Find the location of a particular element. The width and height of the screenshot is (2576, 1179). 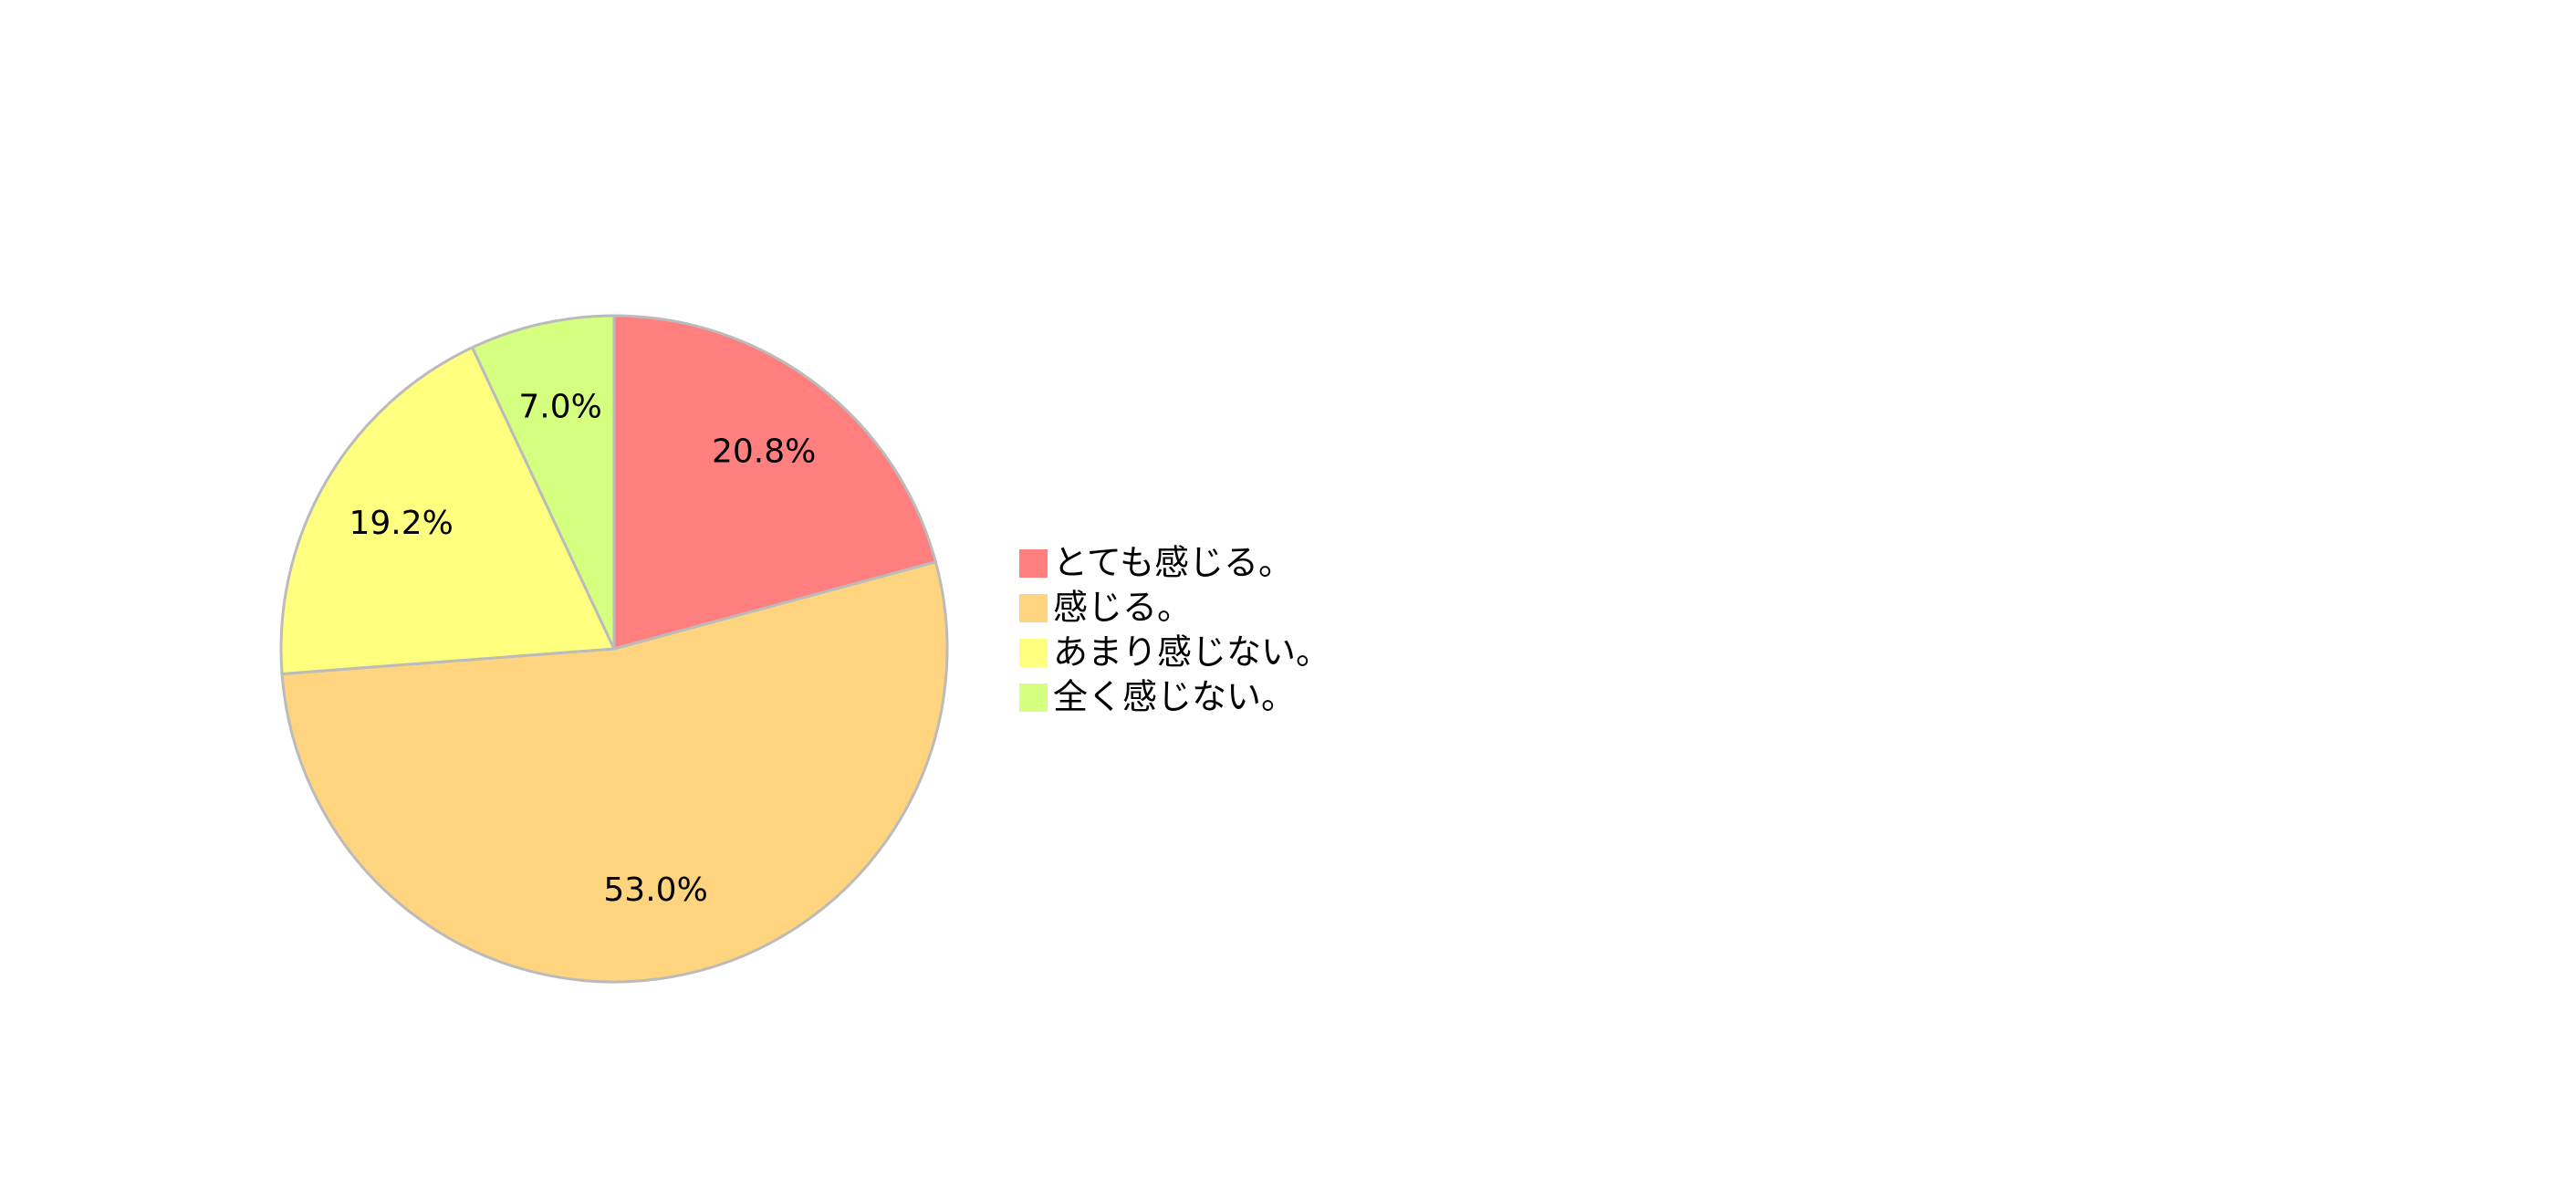

data-label: 20.8% is located at coordinates (764, 452).